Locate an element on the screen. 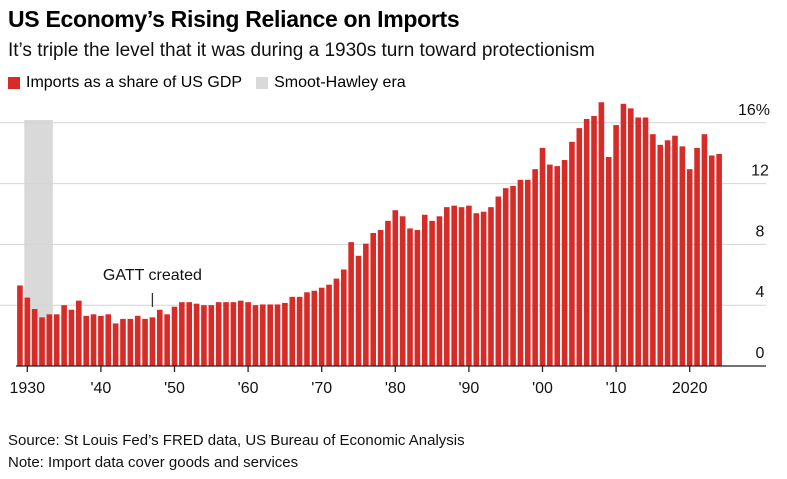 The width and height of the screenshot is (787, 479). legend-label: Smoot-Hawley era is located at coordinates (340, 82).